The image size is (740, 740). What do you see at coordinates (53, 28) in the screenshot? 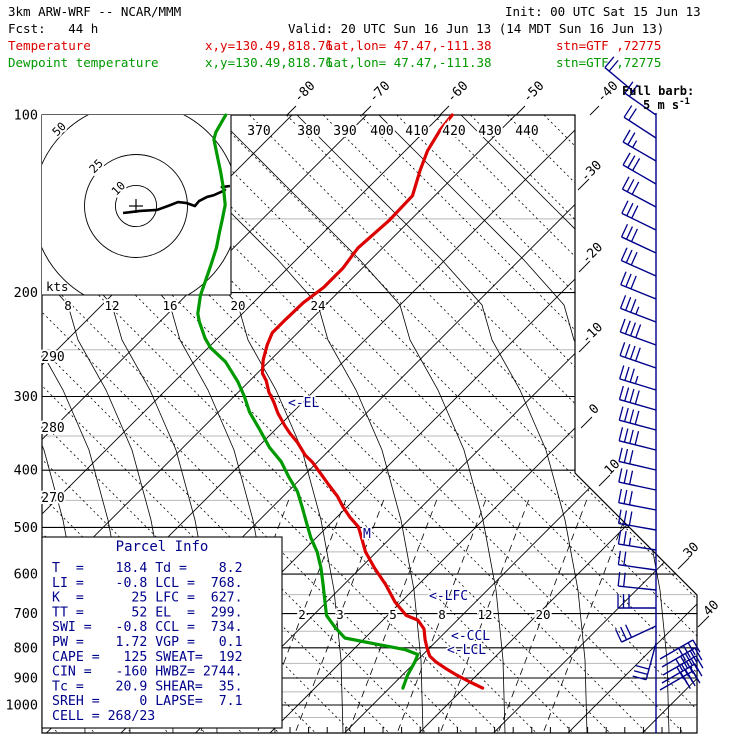
I see `forecast-hour: Fcst: 44 h` at bounding box center [53, 28].